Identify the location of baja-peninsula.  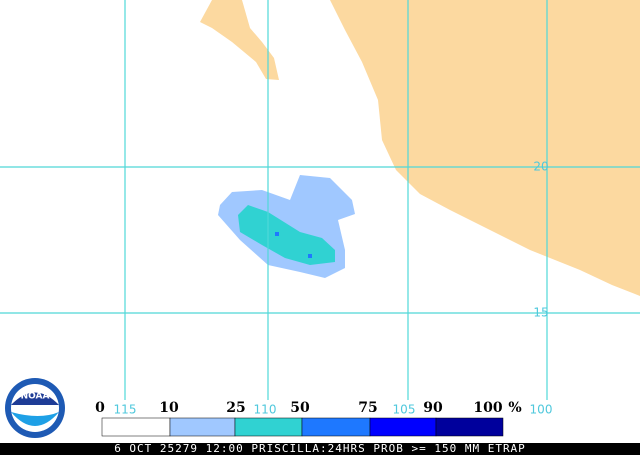
(239, 40).